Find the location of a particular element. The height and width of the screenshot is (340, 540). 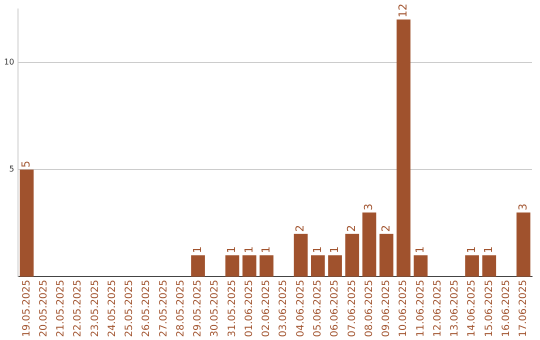

x-tick-label: 21.05.2025 is located at coordinates (61, 309).